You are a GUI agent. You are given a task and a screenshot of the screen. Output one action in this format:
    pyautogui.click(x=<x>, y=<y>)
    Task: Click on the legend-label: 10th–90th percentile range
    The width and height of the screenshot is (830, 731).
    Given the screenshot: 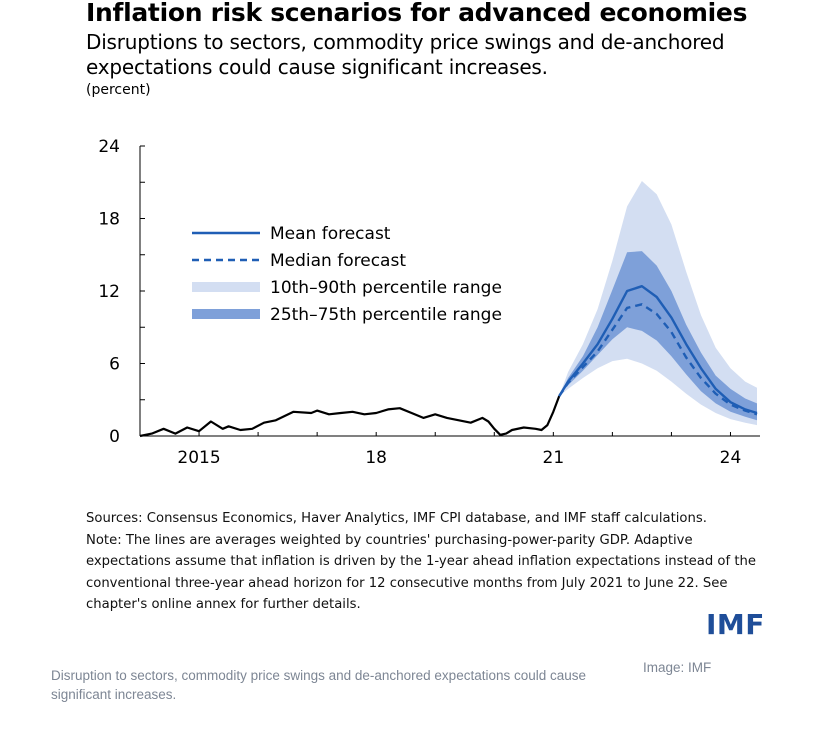 What is the action you would take?
    pyautogui.click(x=386, y=288)
    